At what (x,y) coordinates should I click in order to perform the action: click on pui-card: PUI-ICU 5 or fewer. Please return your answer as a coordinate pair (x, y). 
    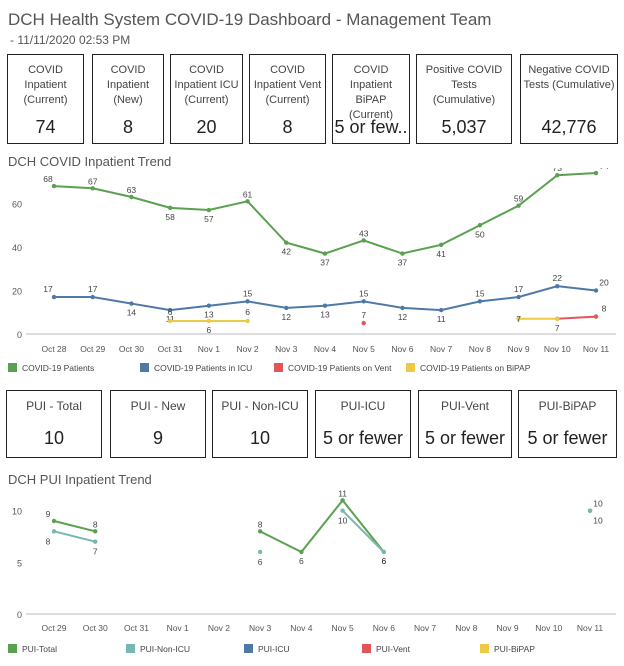
    Looking at the image, I should click on (363, 424).